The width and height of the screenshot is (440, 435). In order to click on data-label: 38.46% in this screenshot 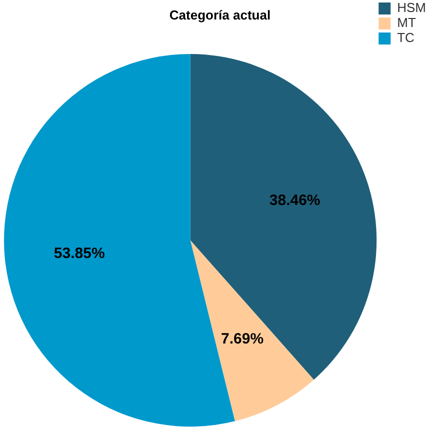, I will do `click(294, 200)`.